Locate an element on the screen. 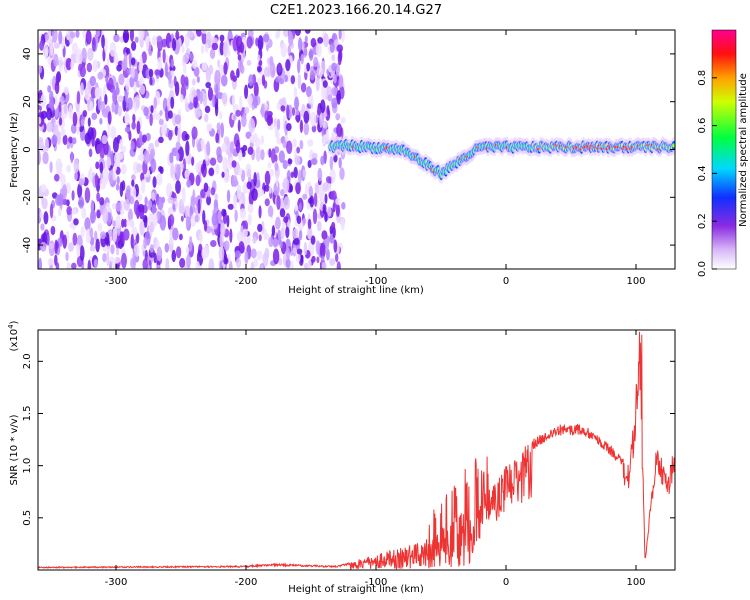  y-tick-label: 0 is located at coordinates (27, 149).